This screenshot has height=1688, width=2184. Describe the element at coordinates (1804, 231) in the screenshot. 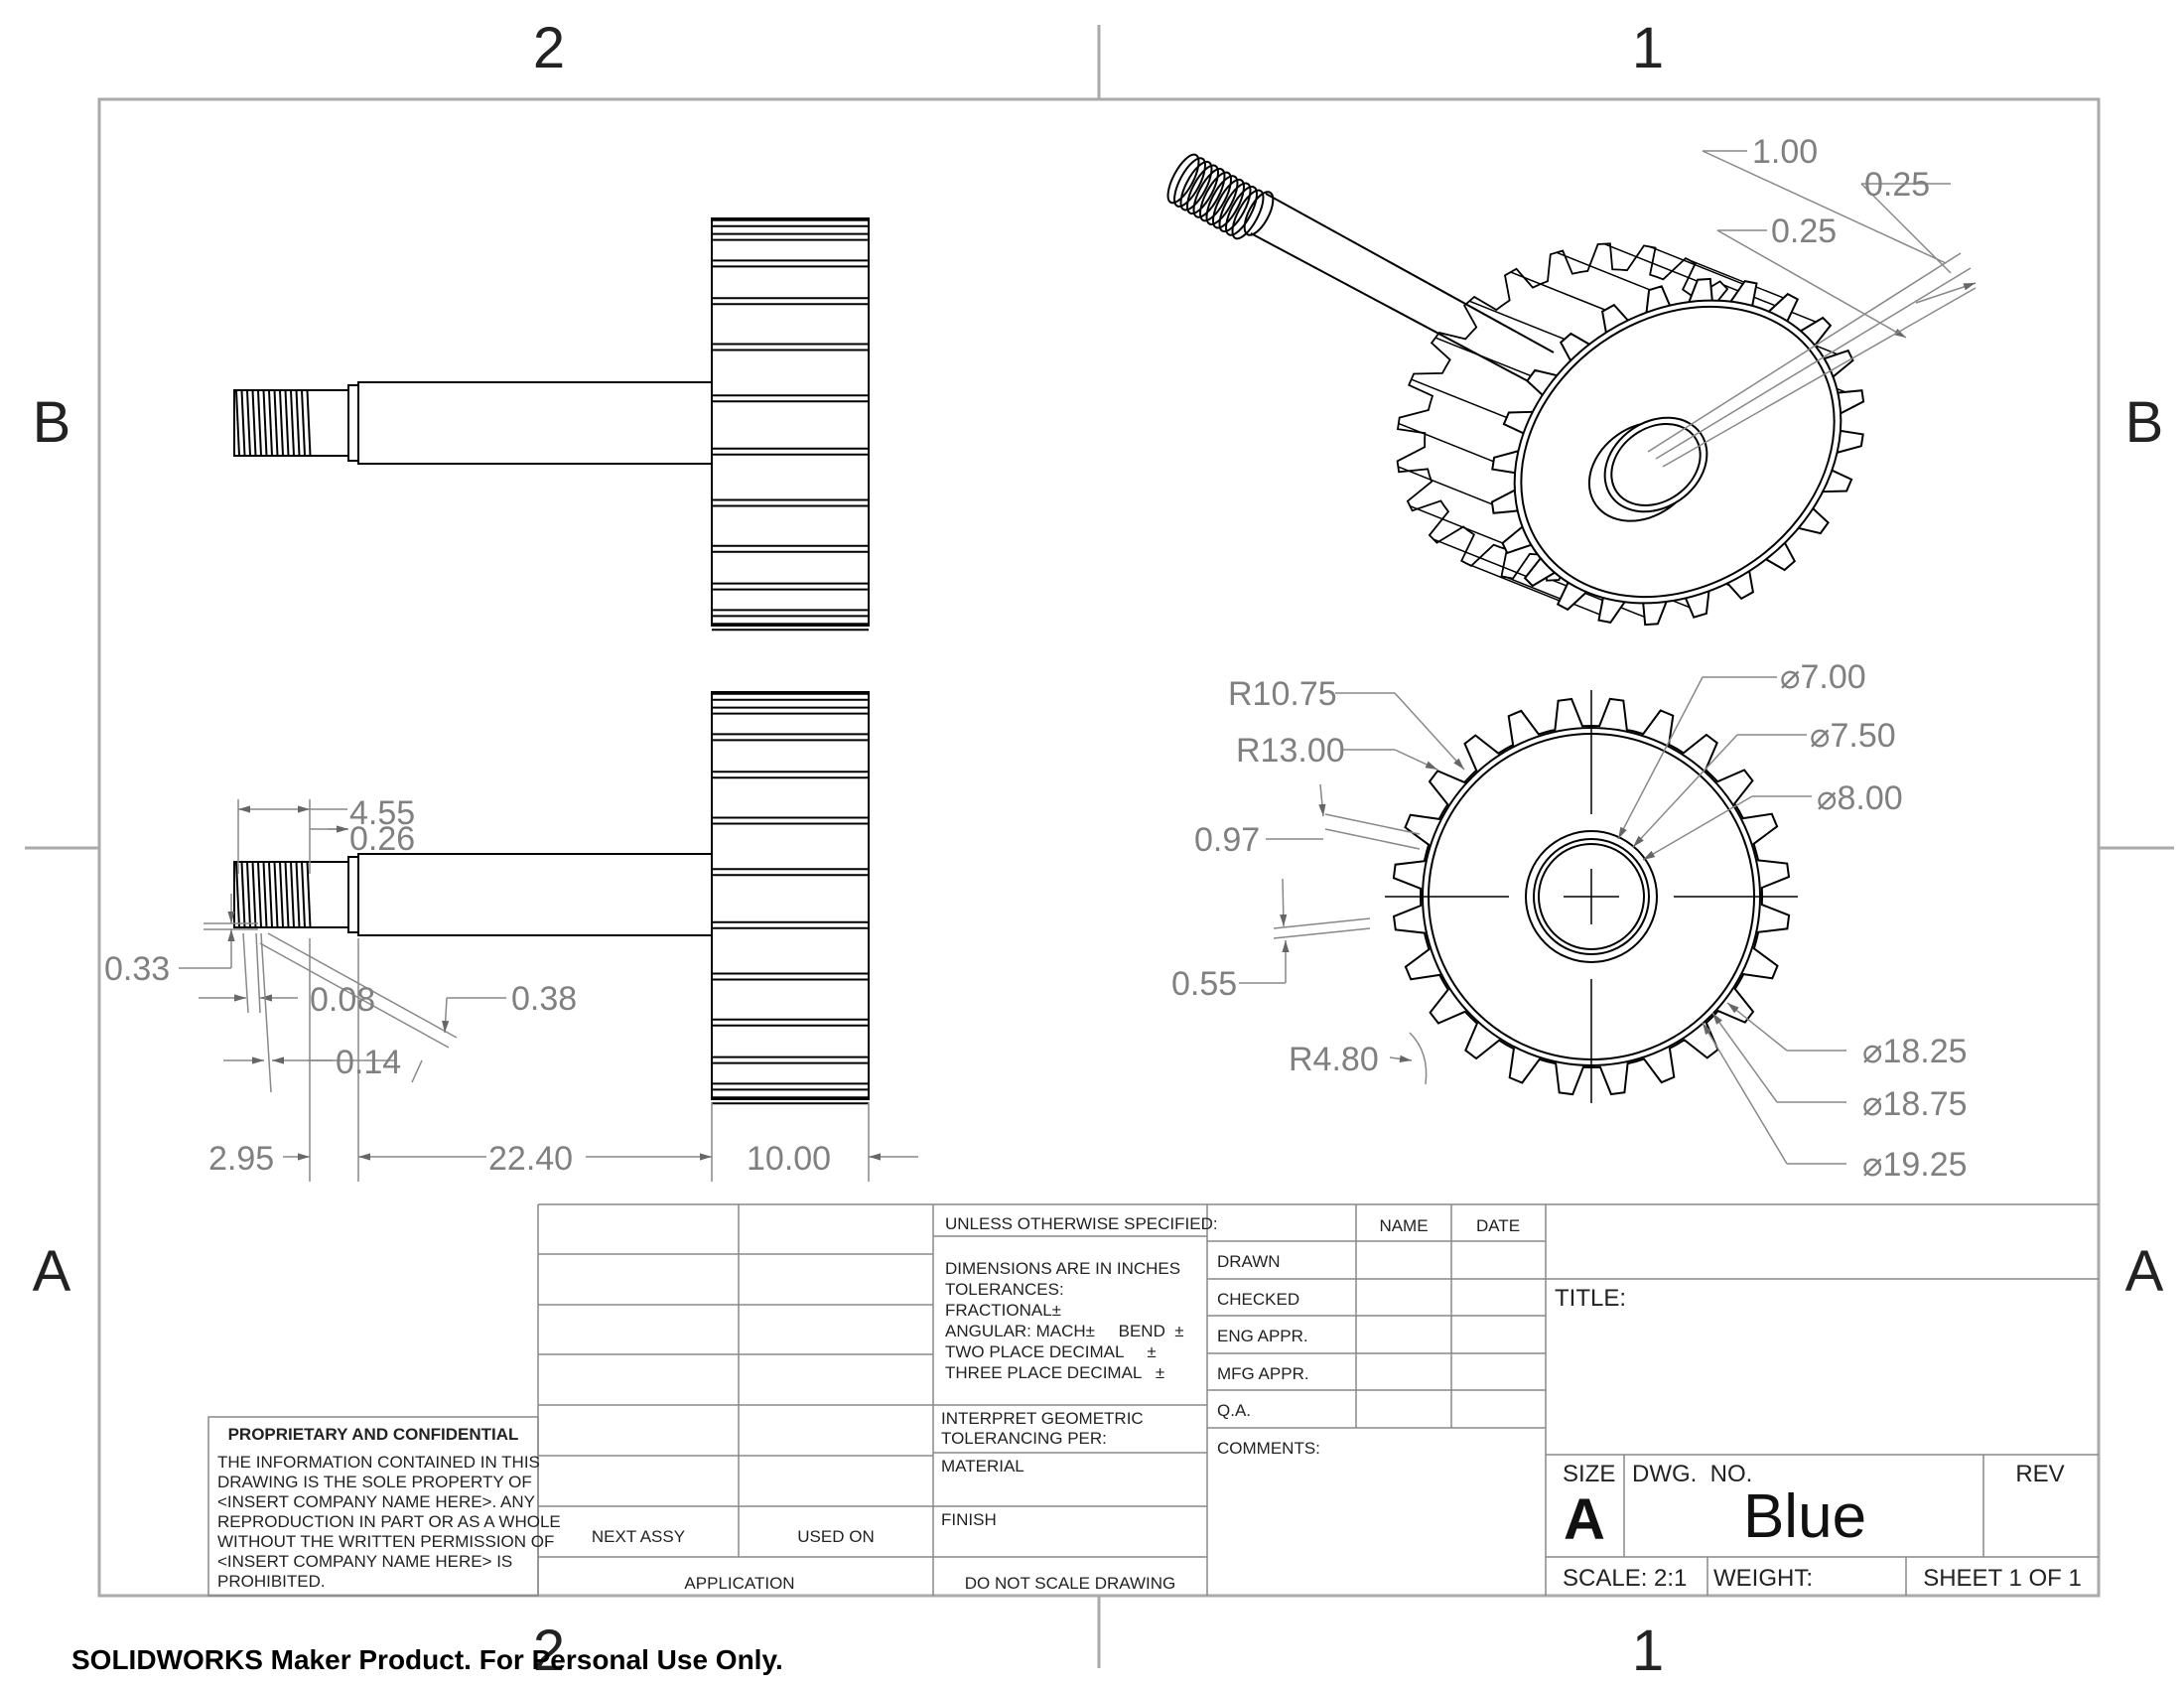

I see `dim-0-25-b: 0.25` at that location.